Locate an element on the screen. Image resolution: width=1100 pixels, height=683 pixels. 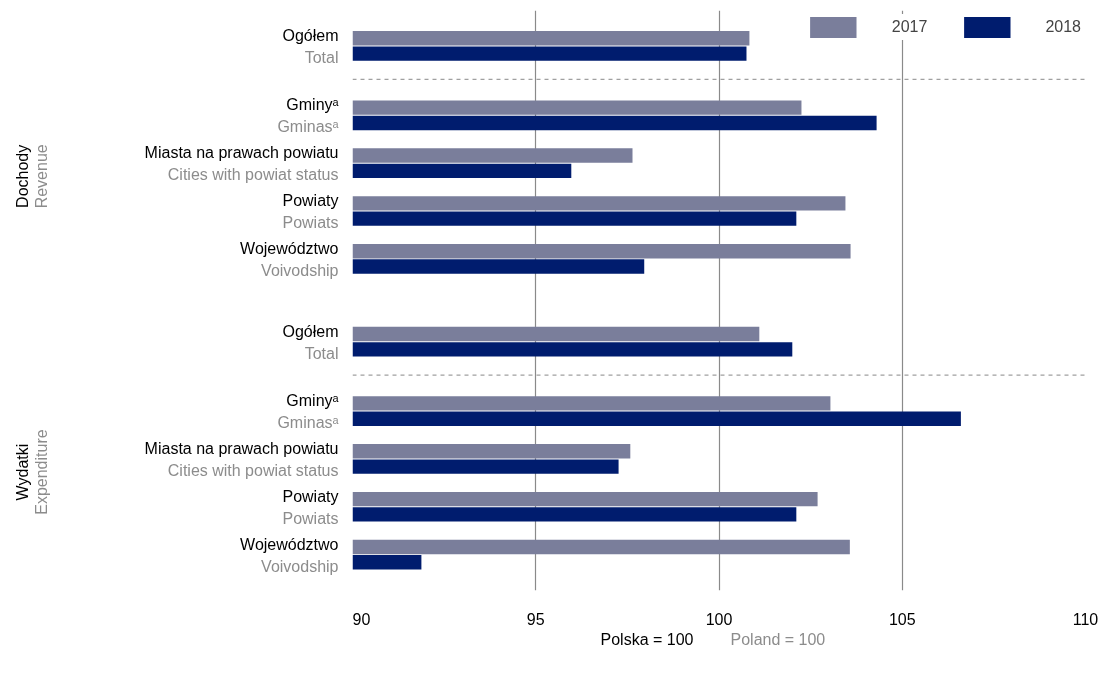
text: Wydatki Expenditure is located at coordinates (32, 472).